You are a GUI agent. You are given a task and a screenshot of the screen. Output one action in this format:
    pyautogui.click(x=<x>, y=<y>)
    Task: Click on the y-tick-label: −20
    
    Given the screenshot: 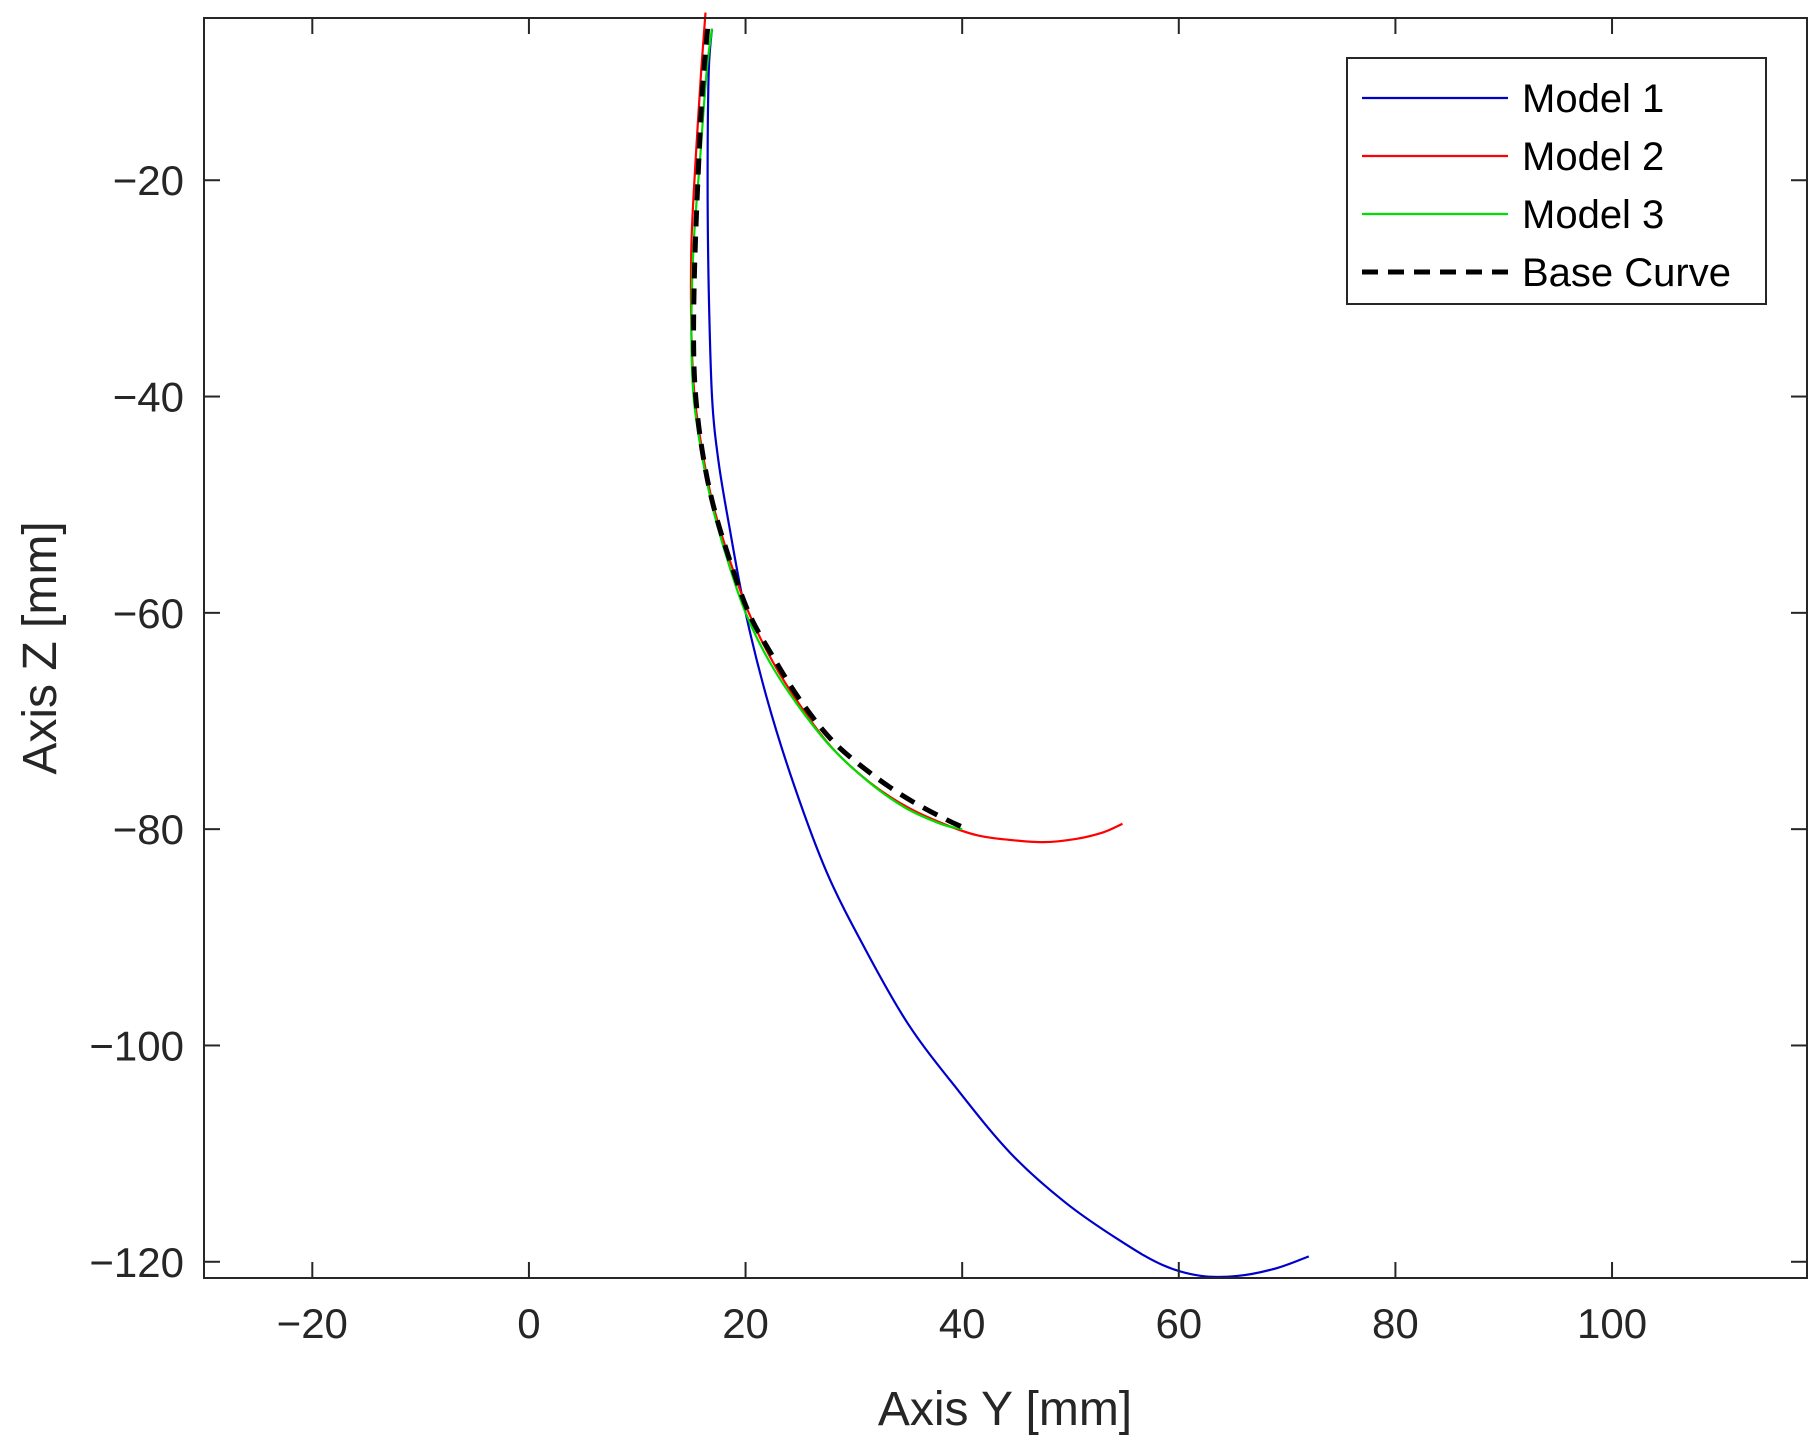 What is the action you would take?
    pyautogui.click(x=148, y=180)
    